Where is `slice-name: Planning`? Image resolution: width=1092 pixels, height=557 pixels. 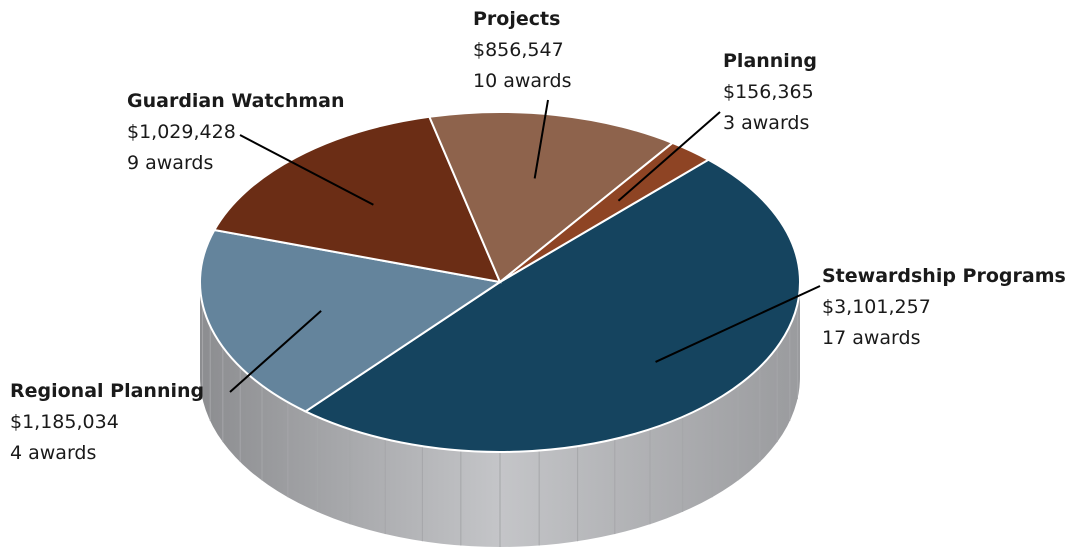 slice-name: Planning is located at coordinates (770, 61).